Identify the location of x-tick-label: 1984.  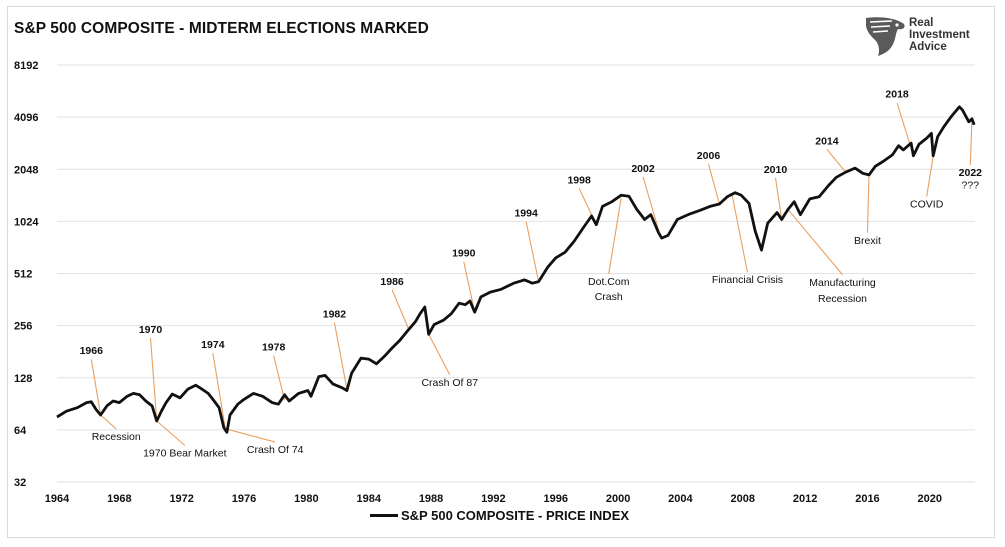
(368, 499).